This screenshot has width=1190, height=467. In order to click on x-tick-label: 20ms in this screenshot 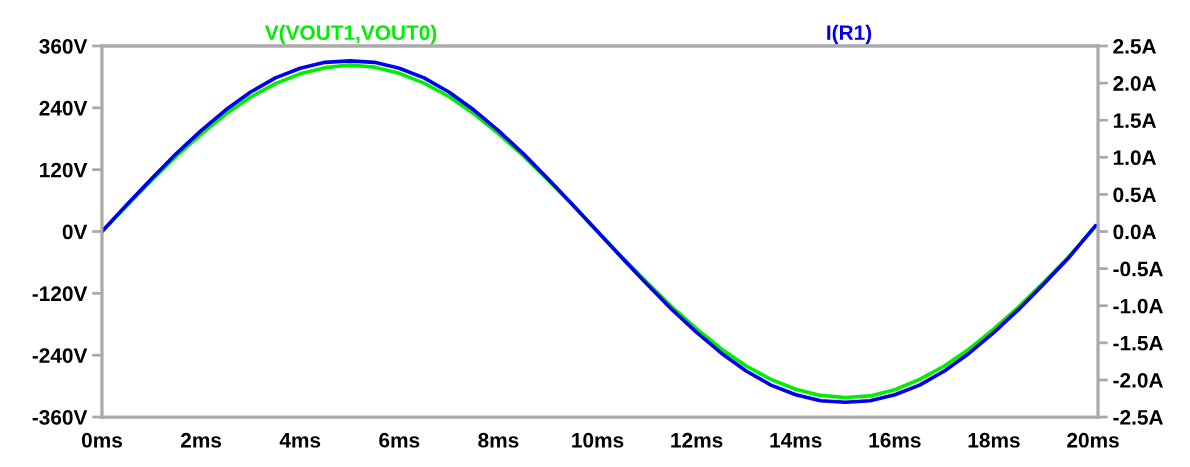, I will do `click(1093, 440)`.